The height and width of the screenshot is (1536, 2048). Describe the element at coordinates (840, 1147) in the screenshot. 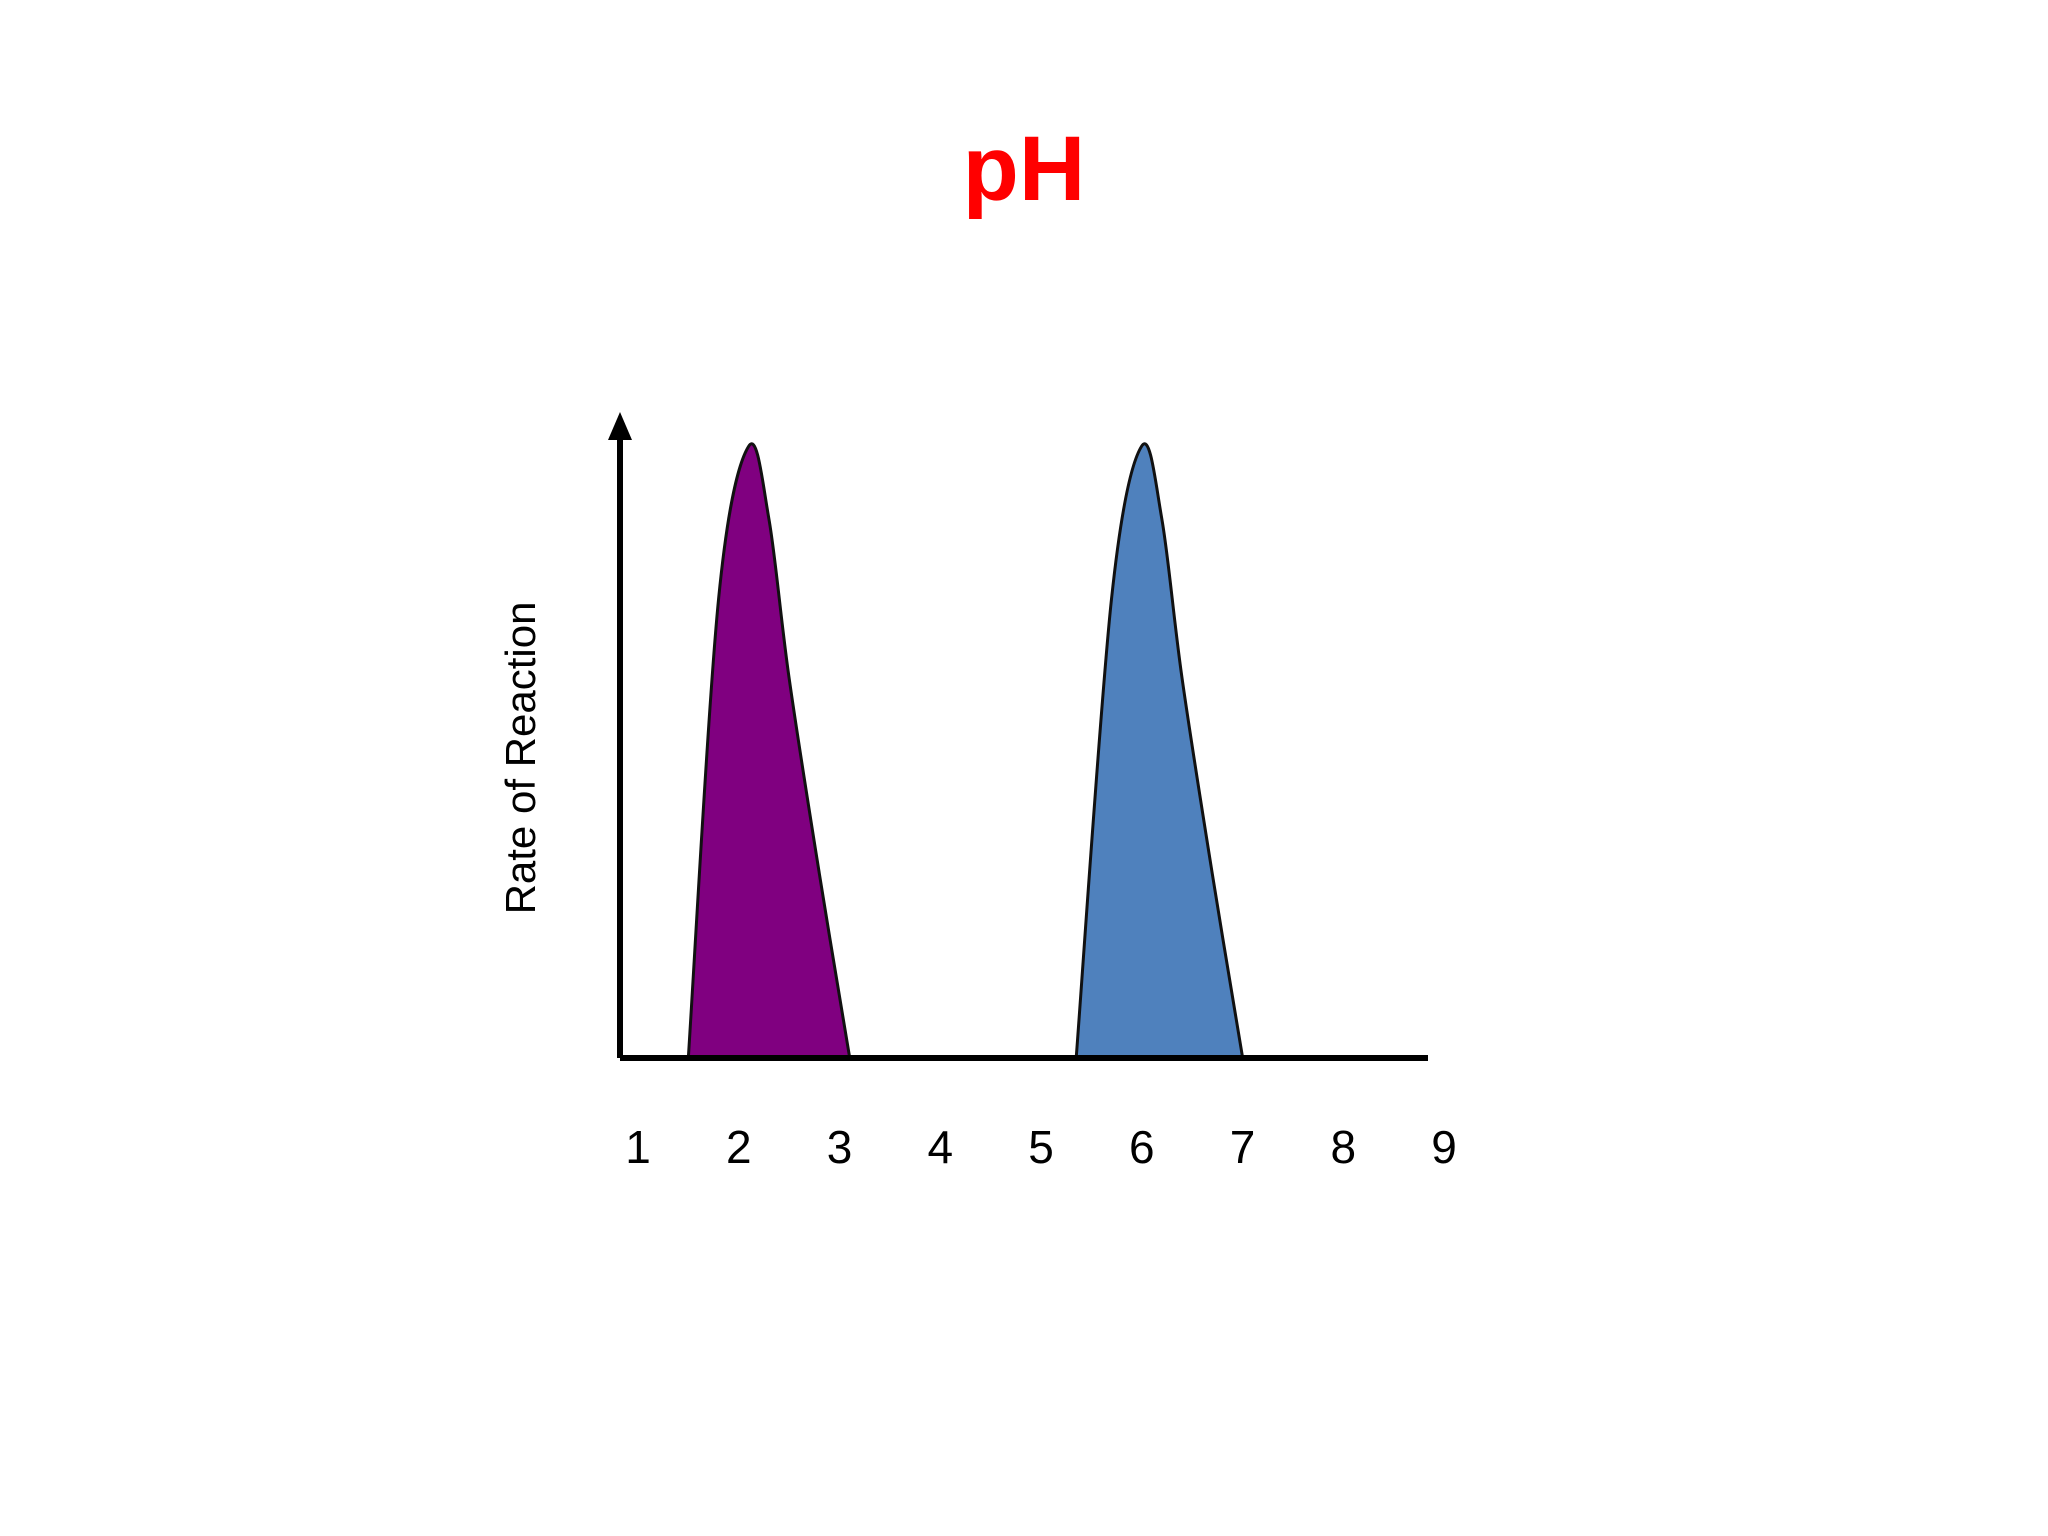

I see `x-tick-label-3: 3` at that location.